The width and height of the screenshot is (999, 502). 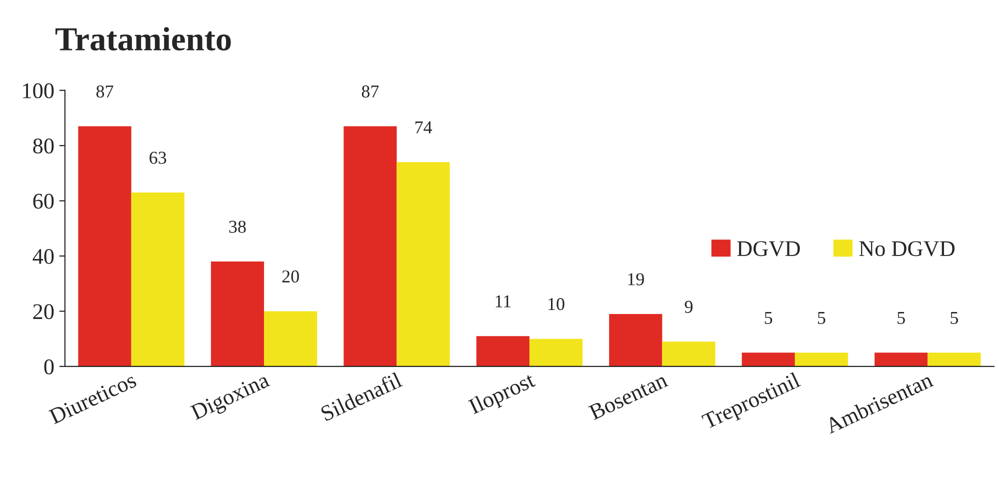 What do you see at coordinates (556, 304) in the screenshot?
I see `data-label: 10` at bounding box center [556, 304].